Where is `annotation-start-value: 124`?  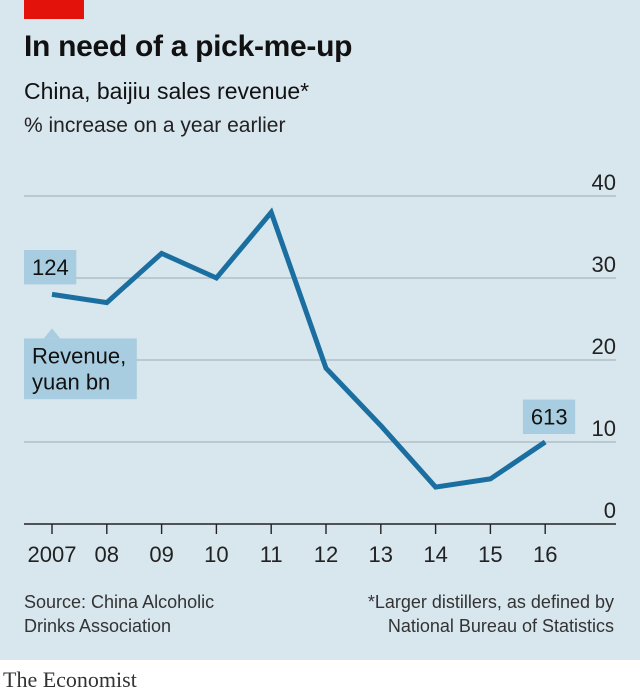 annotation-start-value: 124 is located at coordinates (50, 267).